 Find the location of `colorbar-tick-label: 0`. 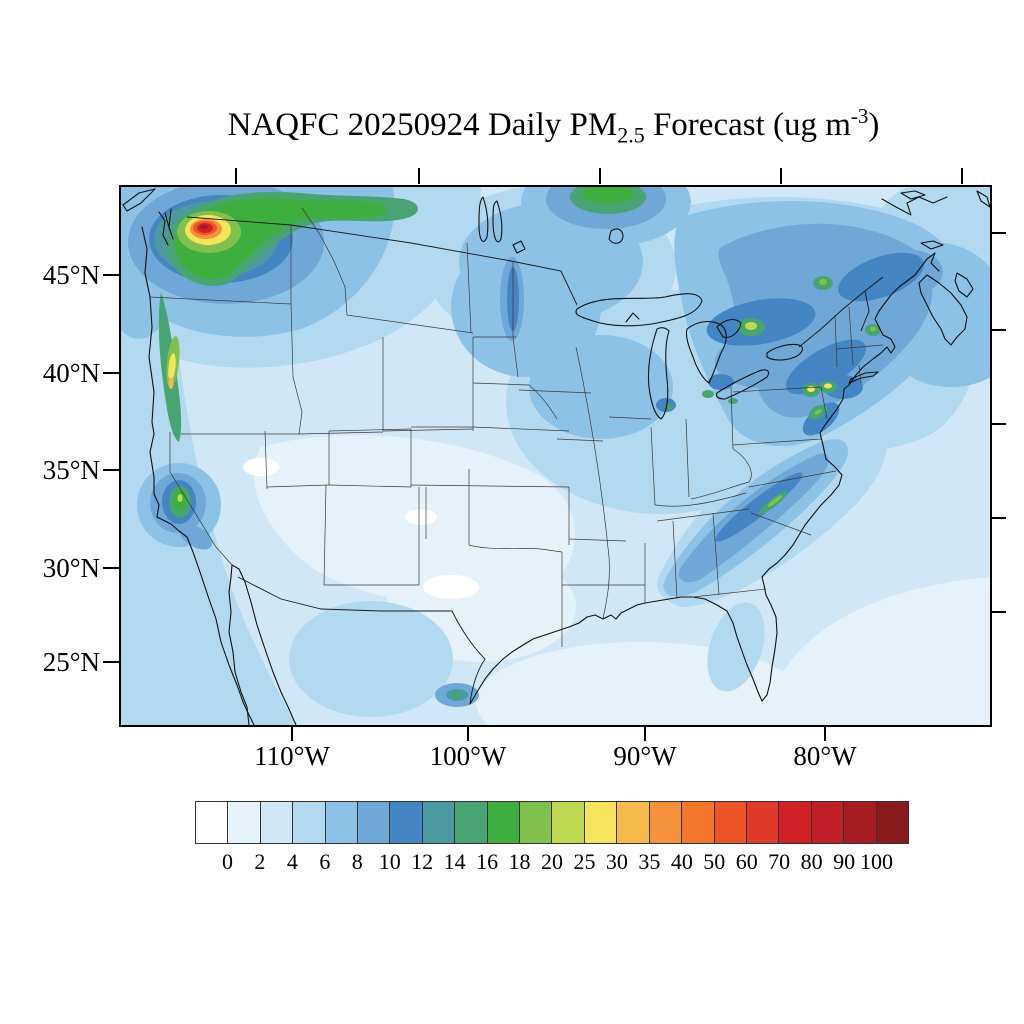

colorbar-tick-label: 0 is located at coordinates (227, 861).